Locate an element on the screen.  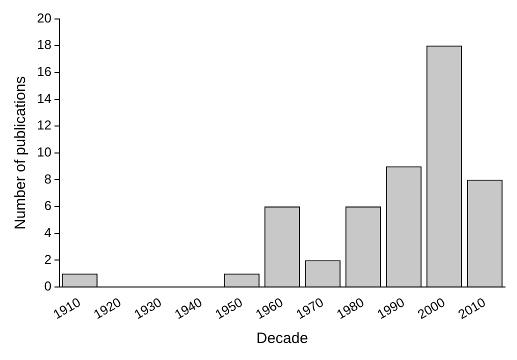
x-tick-label: 1940 is located at coordinates (188, 308).